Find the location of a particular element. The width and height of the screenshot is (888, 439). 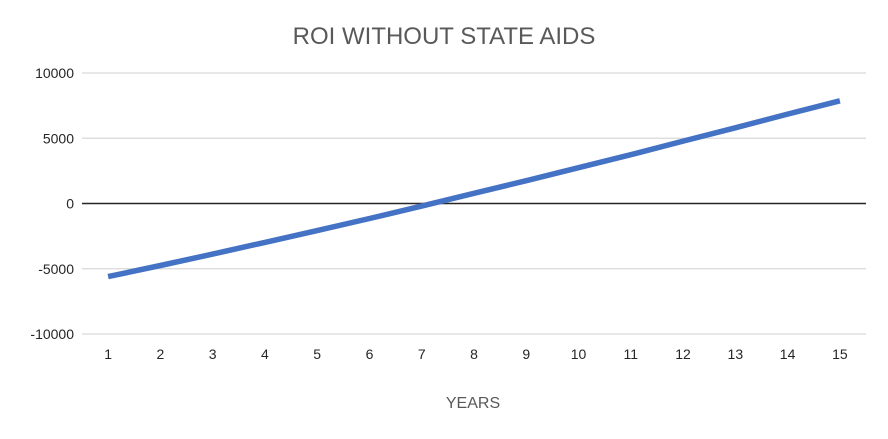

x-axis-ticks: 1 2 3 4 5 6 7 8 9 10 11 12 13 14 15 is located at coordinates (476, 354).